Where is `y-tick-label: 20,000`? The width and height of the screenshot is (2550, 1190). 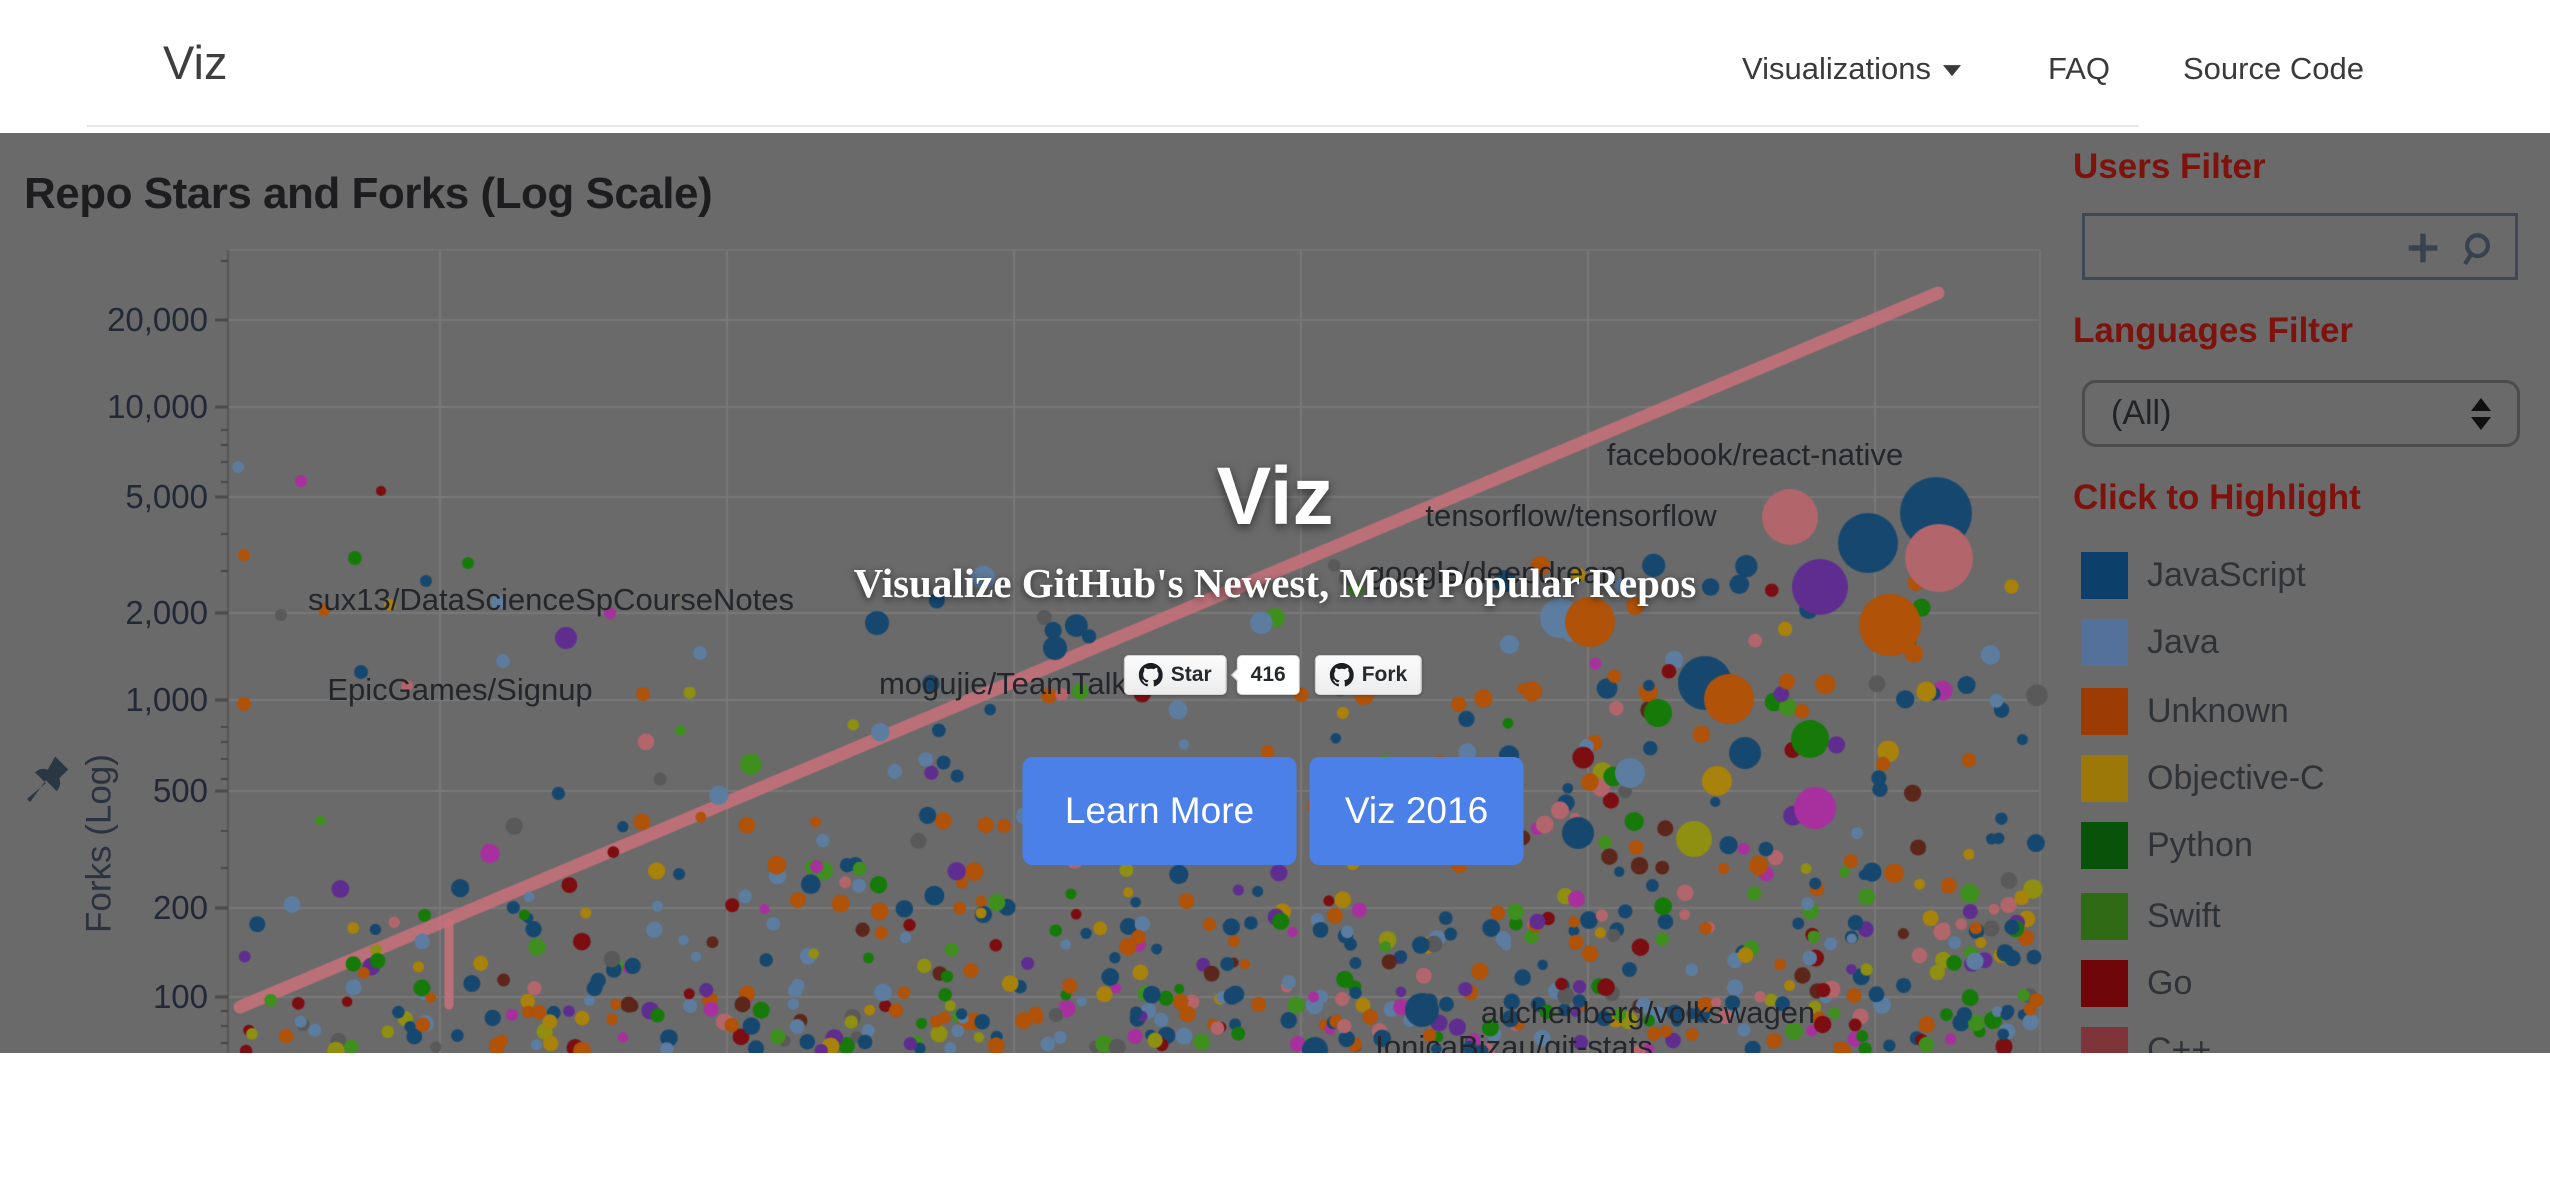 y-tick-label: 20,000 is located at coordinates (157, 319).